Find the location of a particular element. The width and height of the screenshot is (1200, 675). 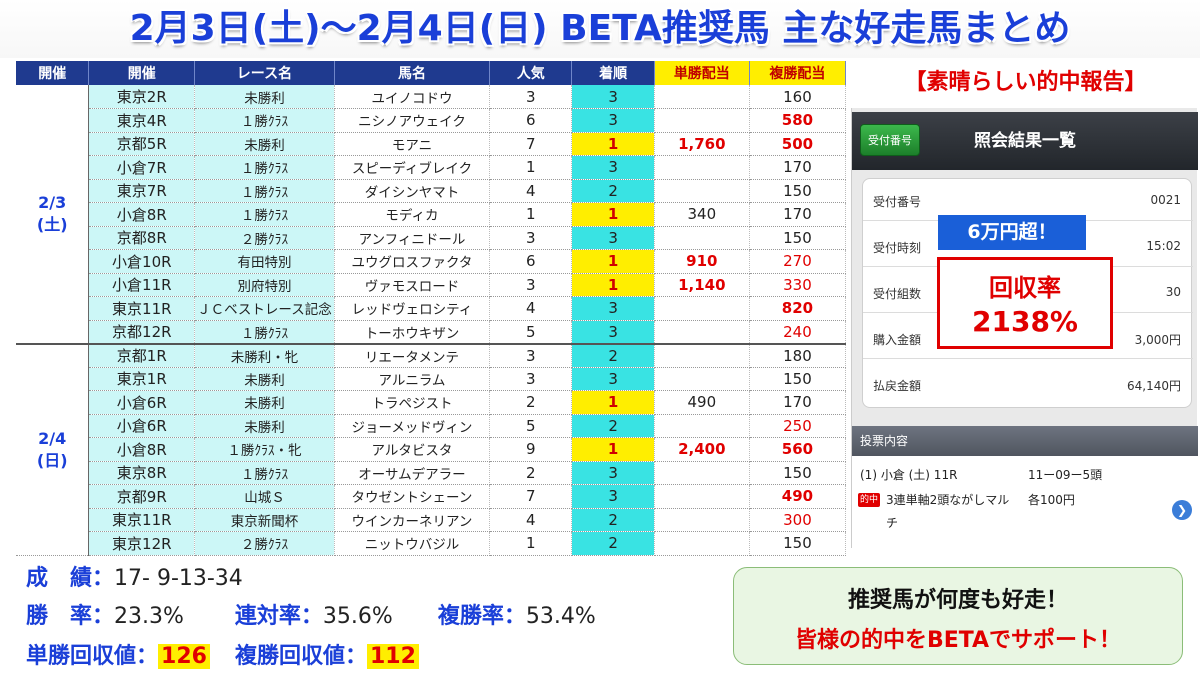

race-name-cell: 別府特別 is located at coordinates (264, 285).